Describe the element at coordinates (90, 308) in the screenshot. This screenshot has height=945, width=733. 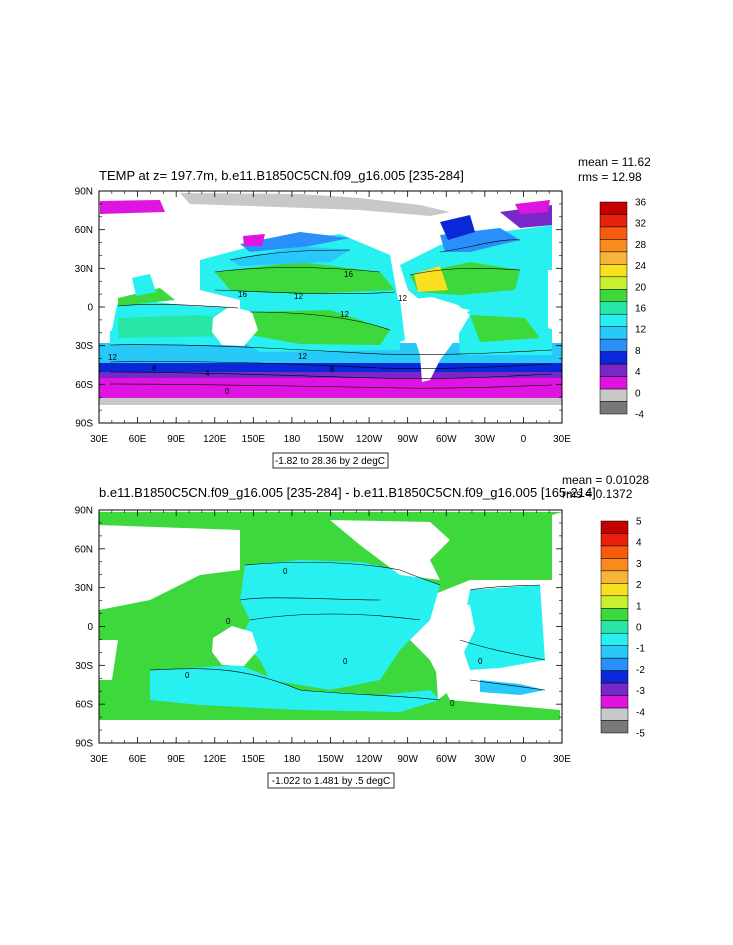
I see `lat-label: 0` at that location.